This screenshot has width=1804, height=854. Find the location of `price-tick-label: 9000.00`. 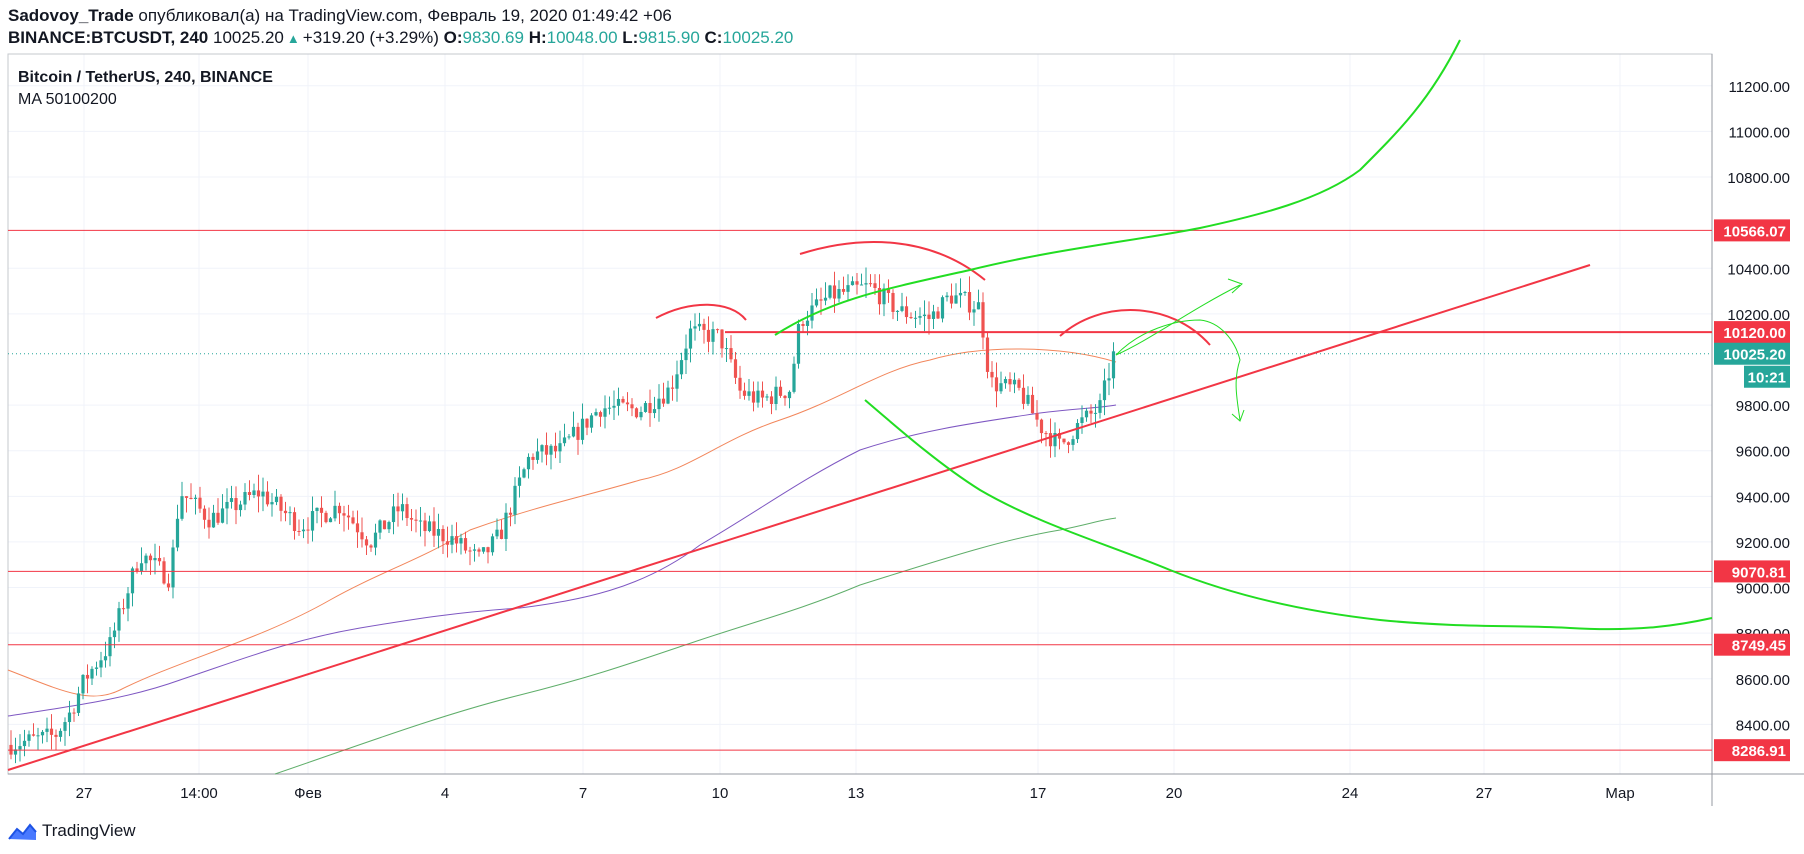

price-tick-label: 9000.00 is located at coordinates (1763, 589).